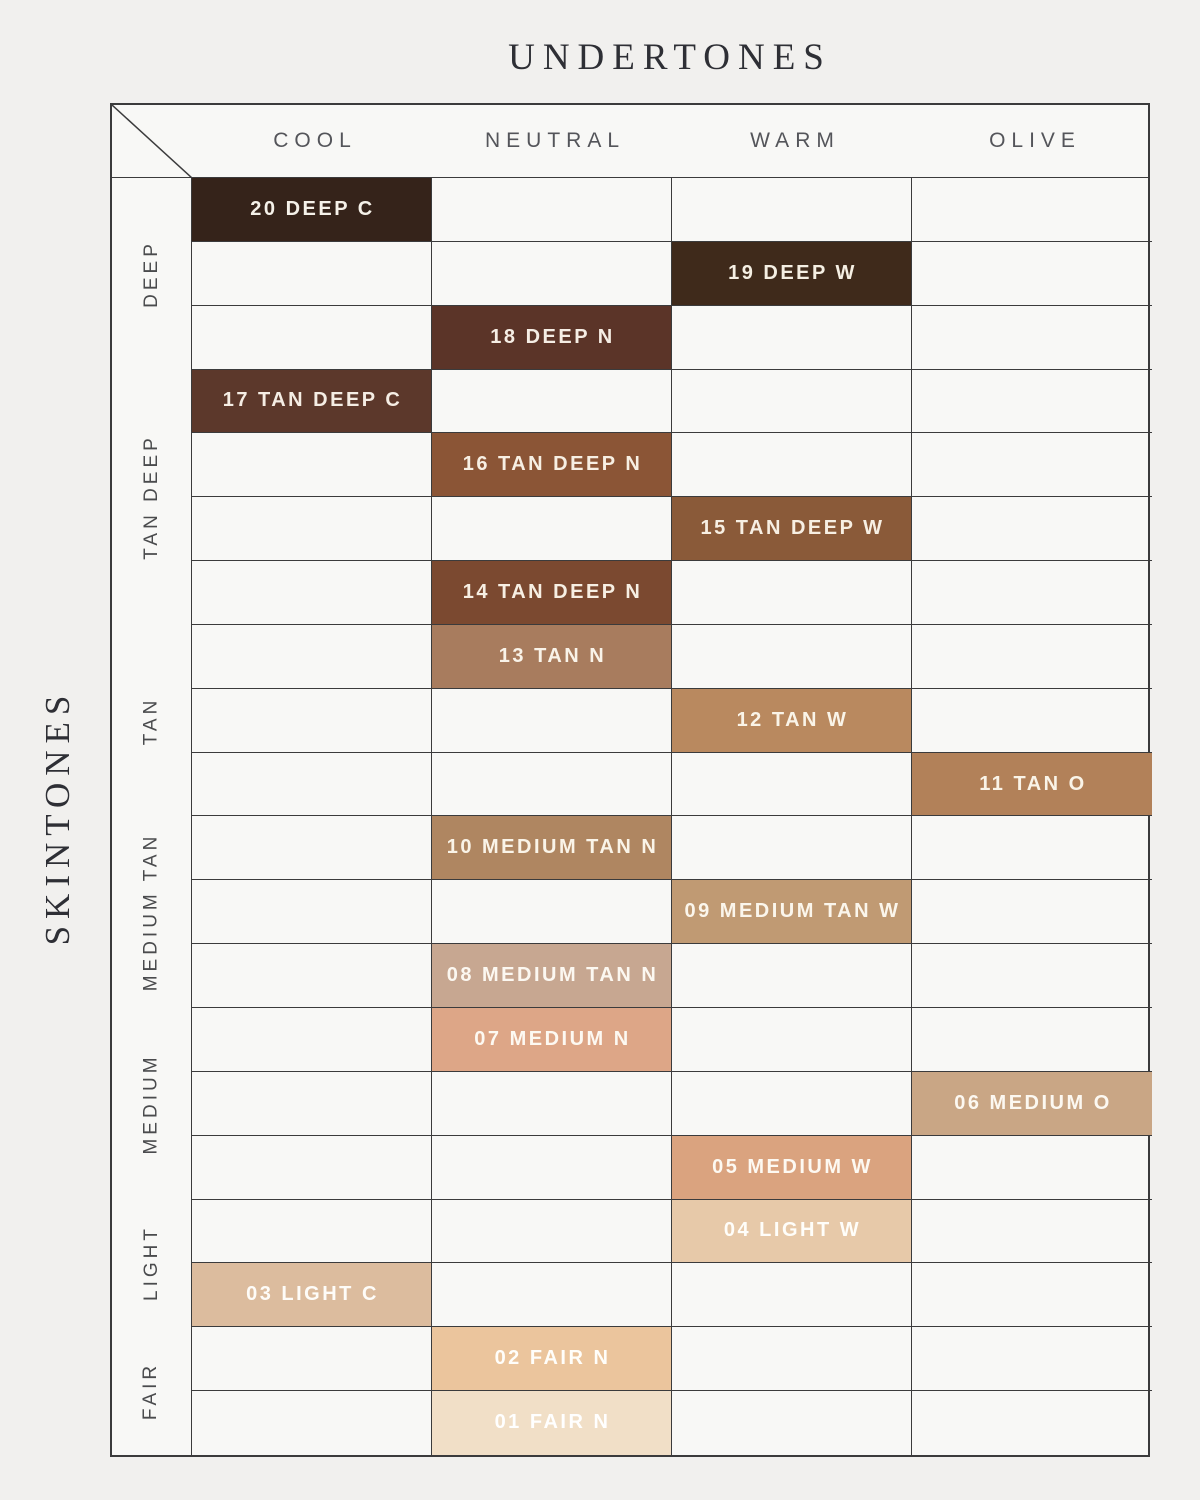  I want to click on grid-row: 06 MEDIUM O, so click(672, 1103).